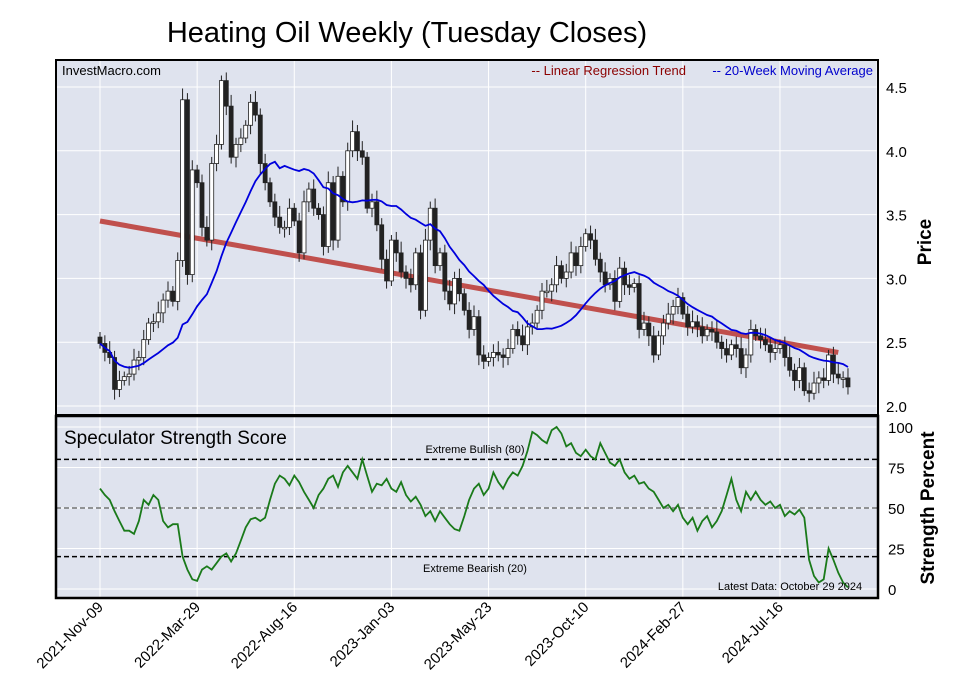  I want to click on x-tick-label: 2021-Nov-09, so click(69, 635).